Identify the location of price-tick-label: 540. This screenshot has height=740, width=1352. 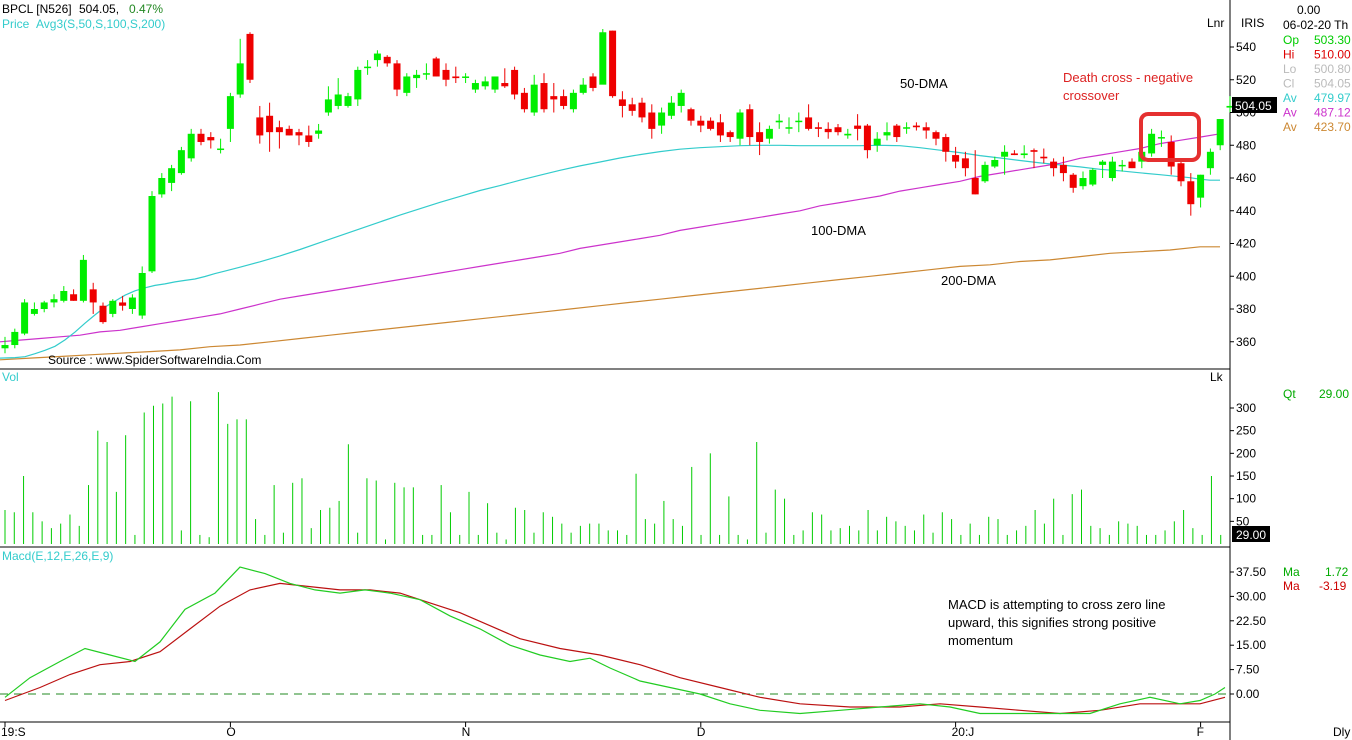
(1246, 47).